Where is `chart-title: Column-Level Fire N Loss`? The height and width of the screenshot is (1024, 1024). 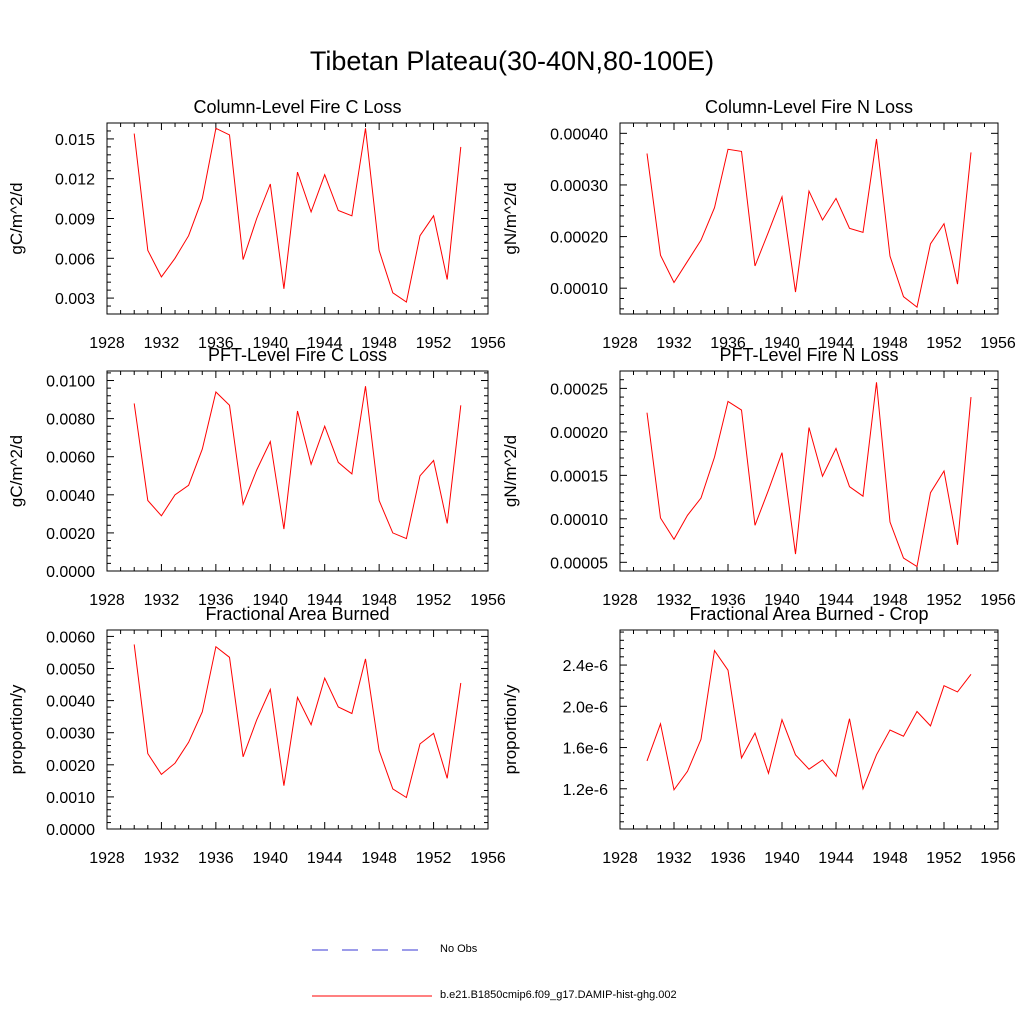 chart-title: Column-Level Fire N Loss is located at coordinates (809, 107).